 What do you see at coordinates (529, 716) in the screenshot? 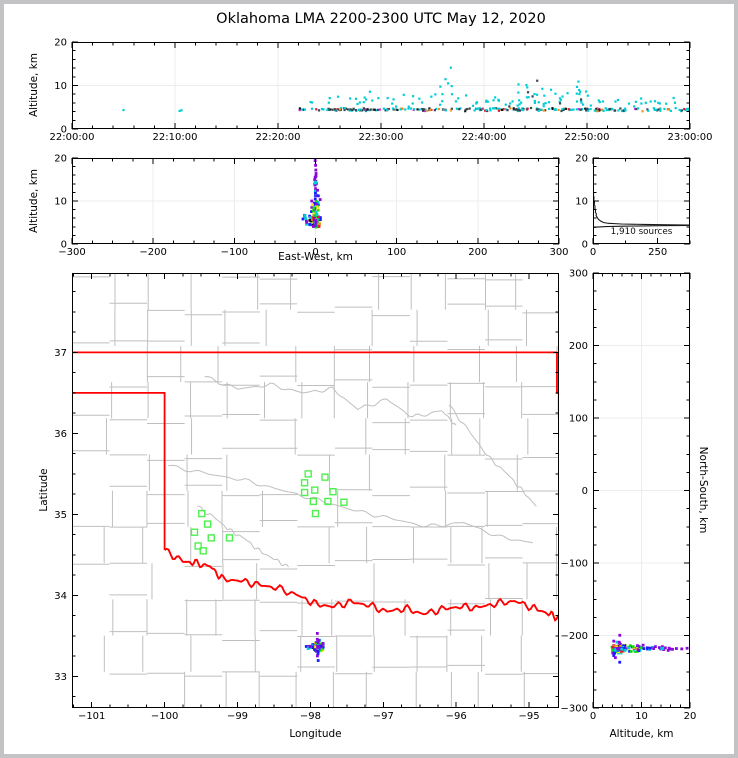
I see `svg-text: −95` at bounding box center [529, 716].